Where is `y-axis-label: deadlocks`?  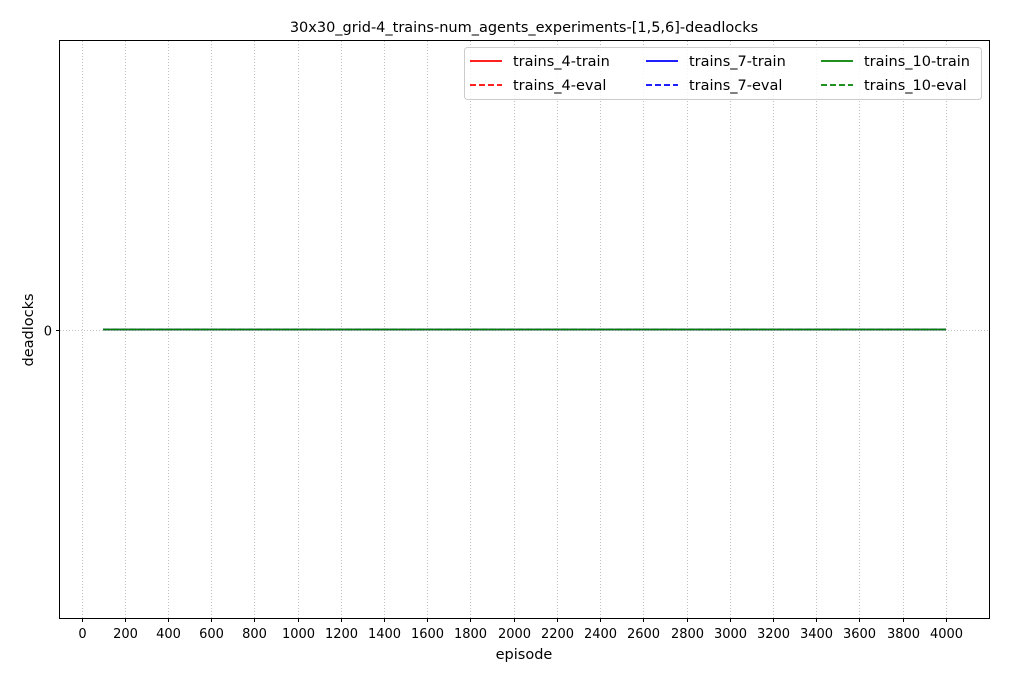 y-axis-label: deadlocks is located at coordinates (29, 329).